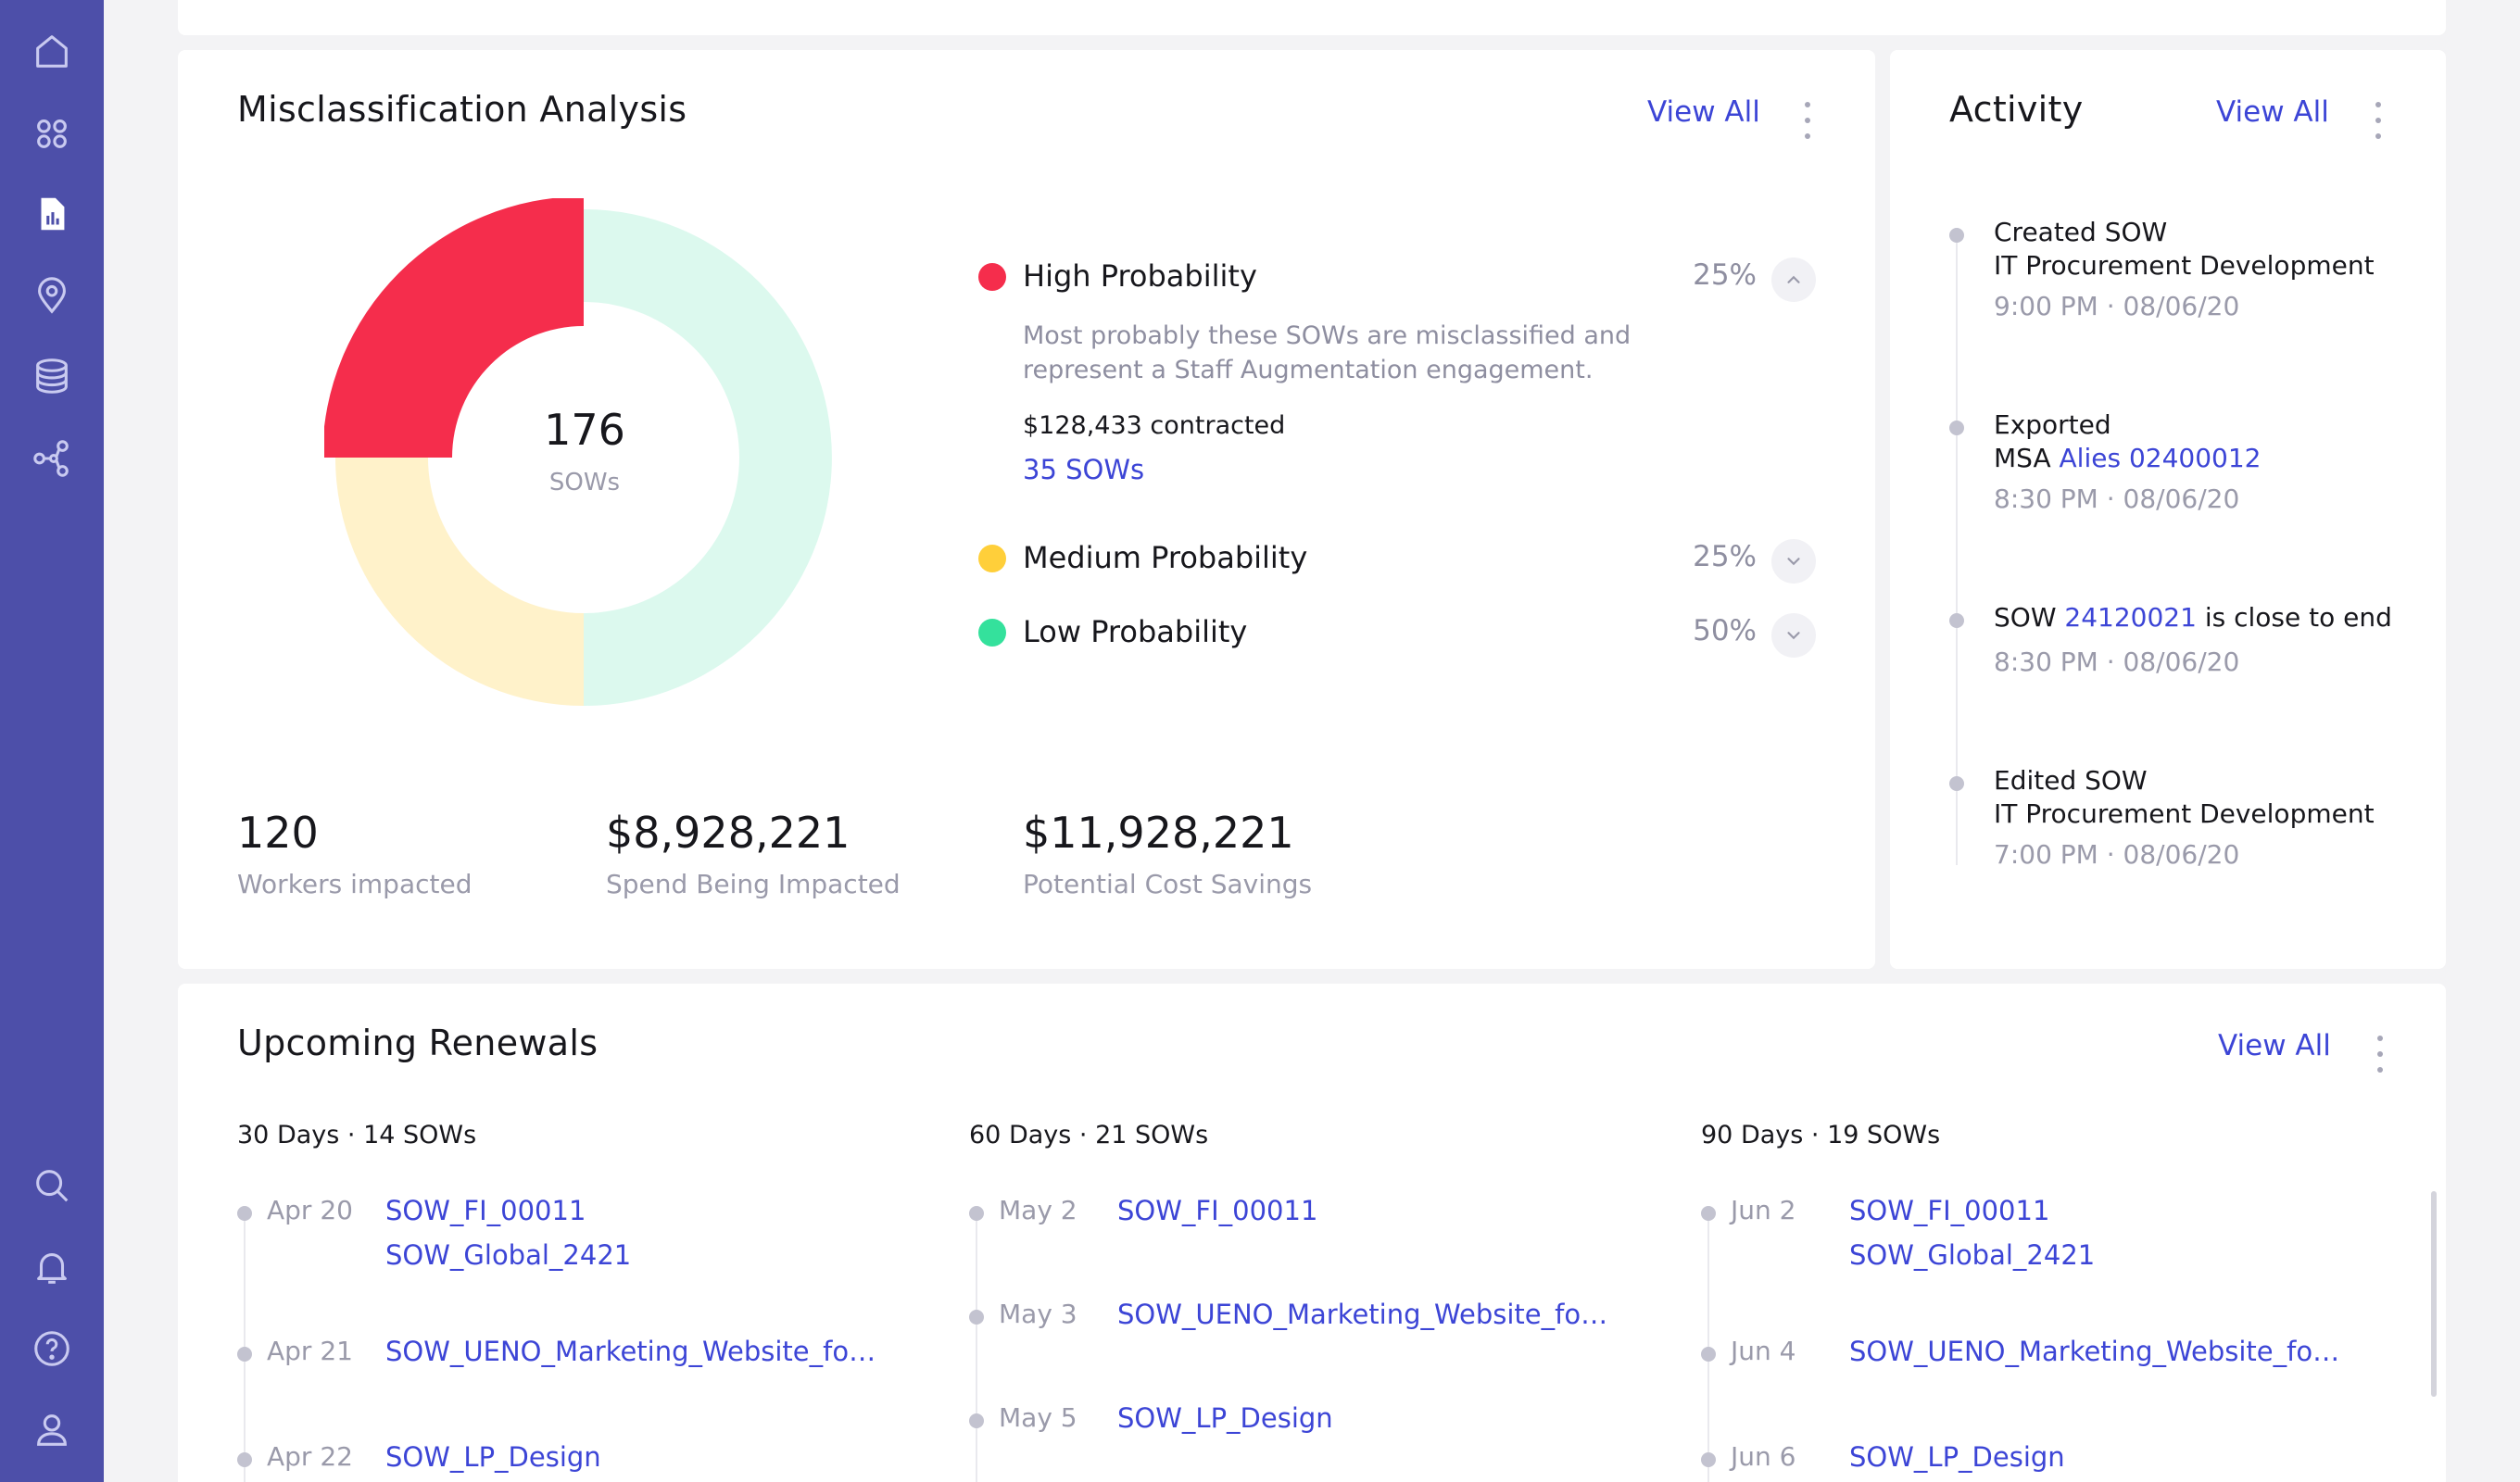 This screenshot has height=1482, width=2520. What do you see at coordinates (2160, 458) in the screenshot?
I see `activity-link: Alies 02400012` at bounding box center [2160, 458].